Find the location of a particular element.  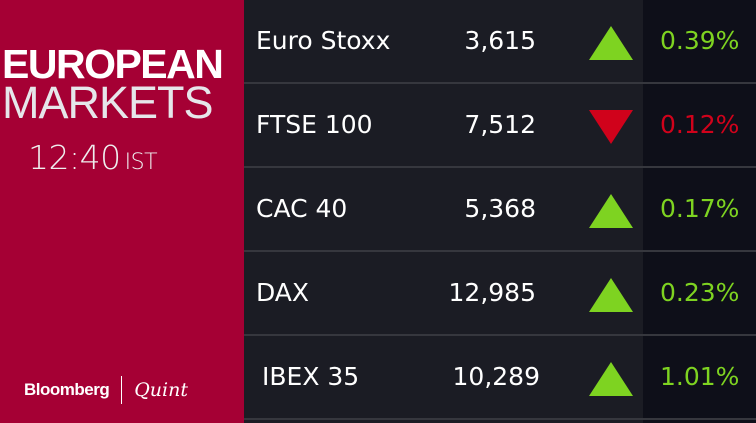

logo-divider is located at coordinates (122, 390).